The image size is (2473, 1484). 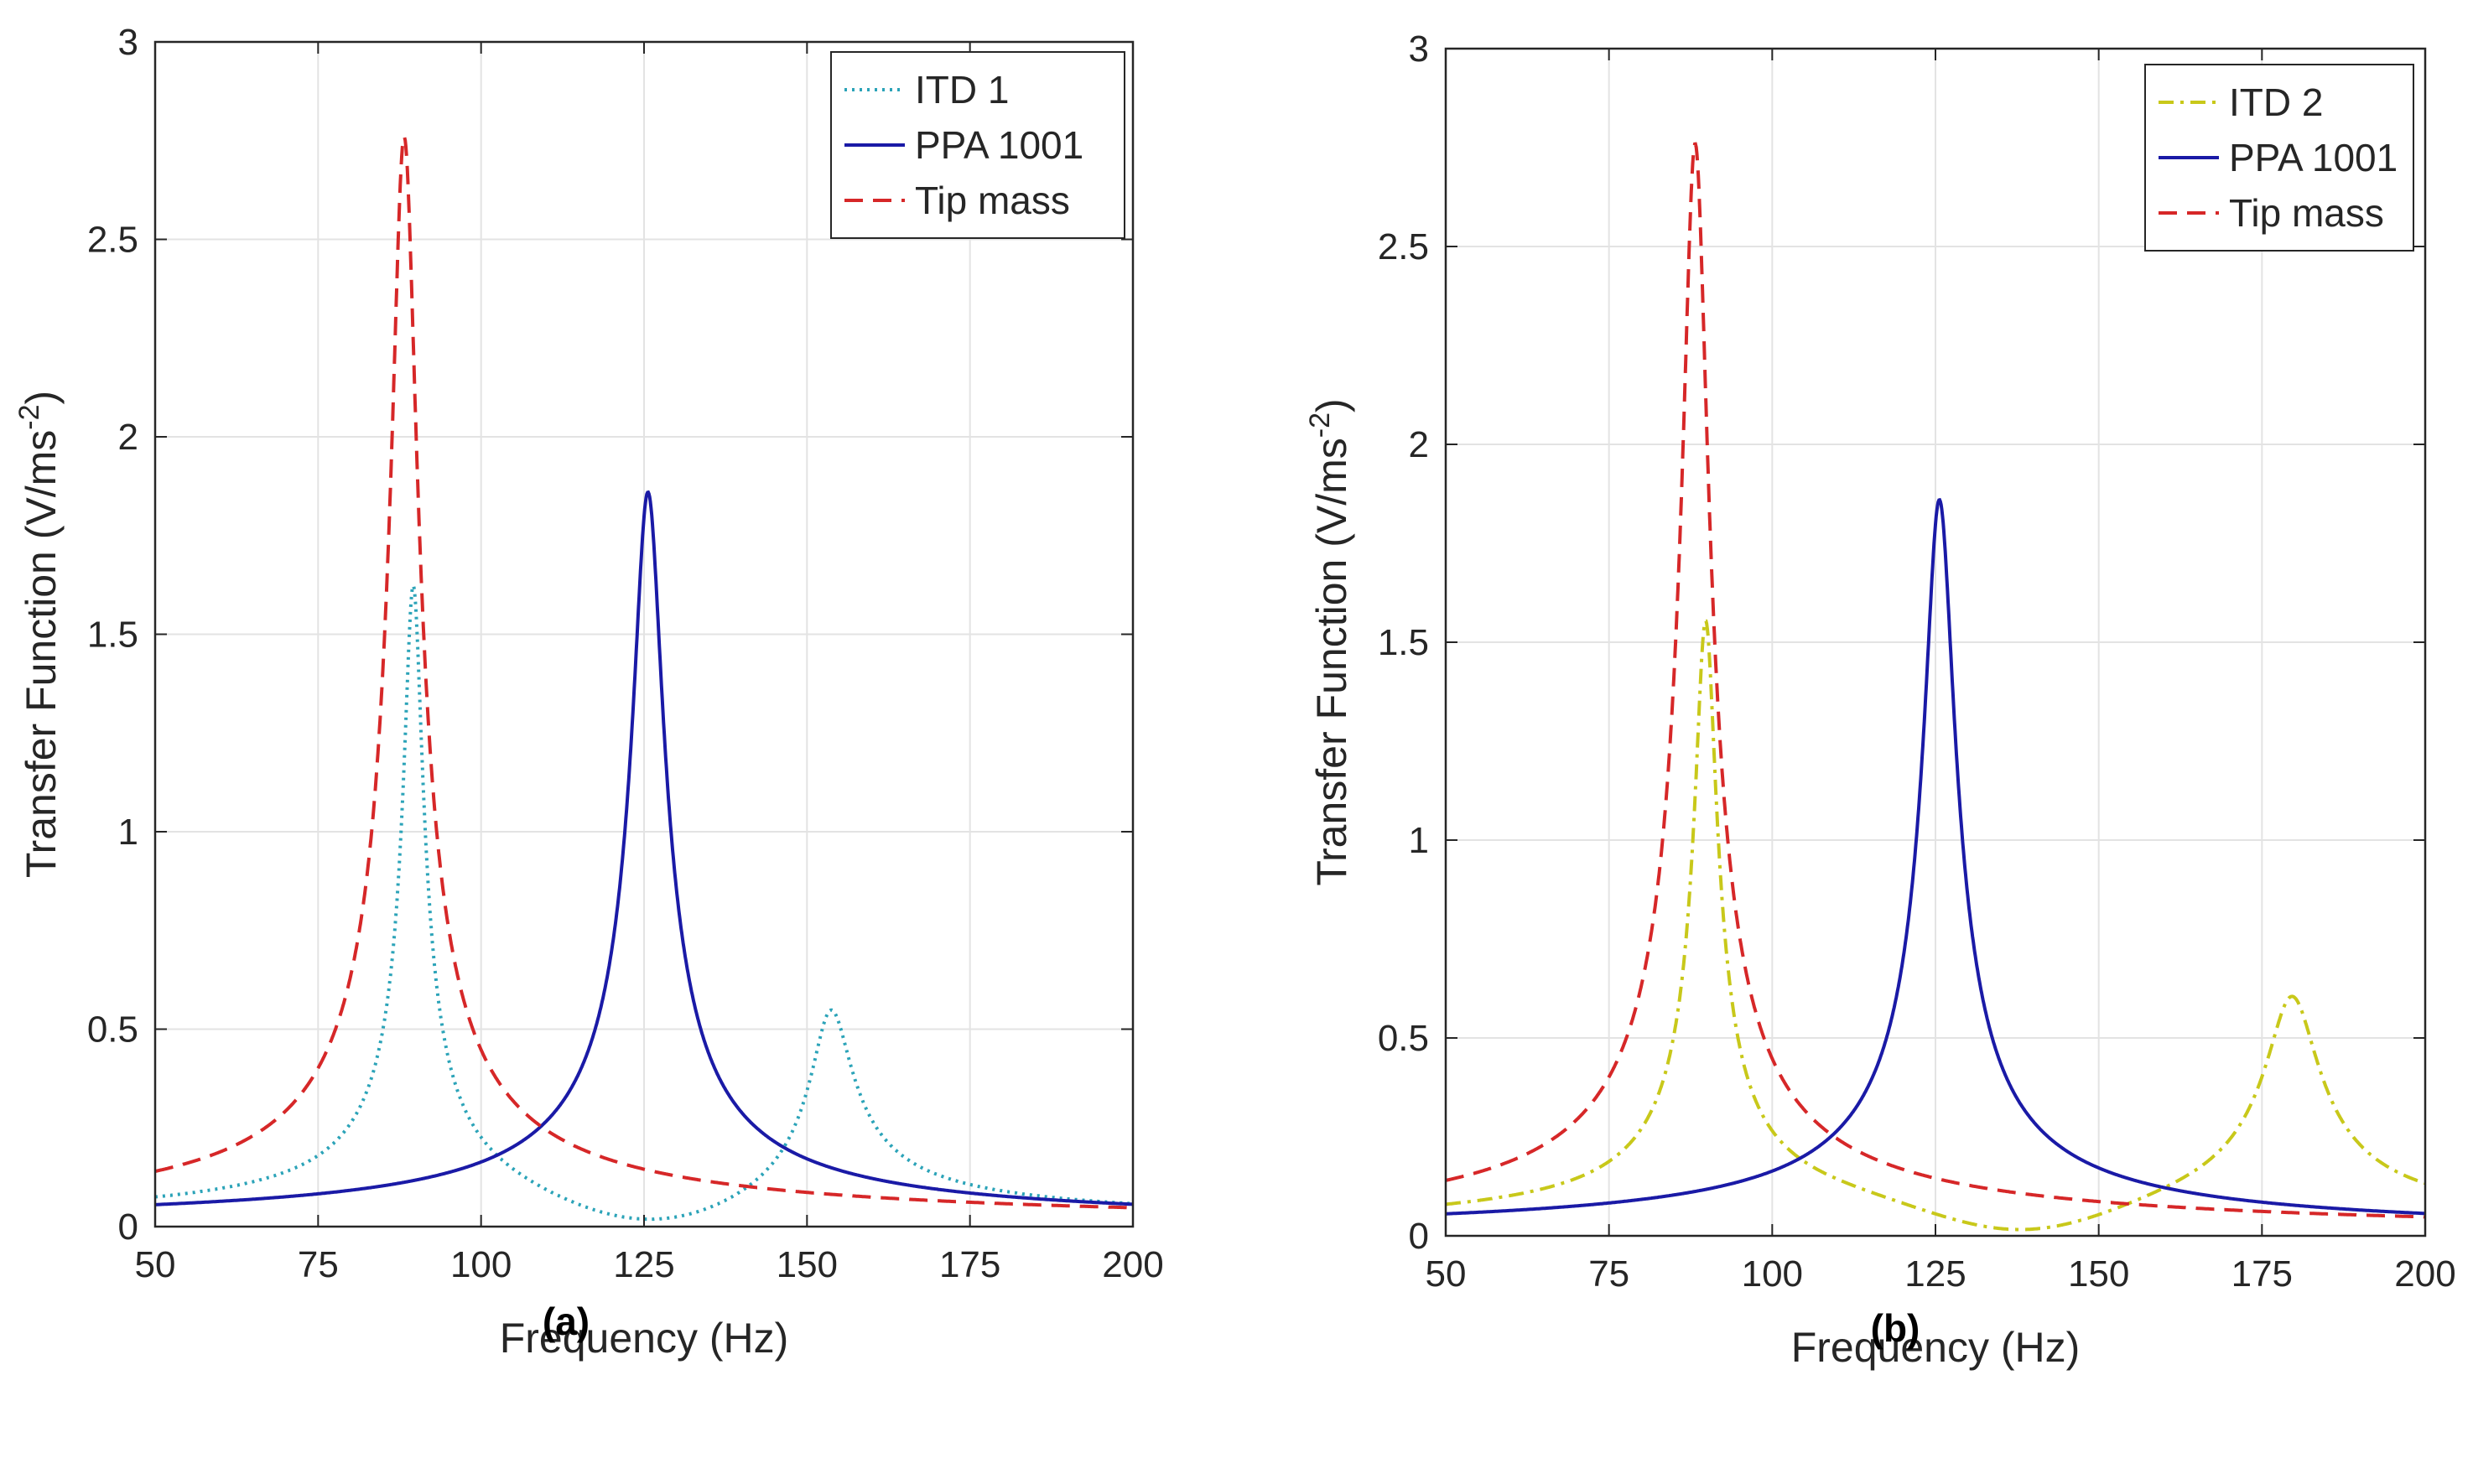 I want to click on panel-caption: (b), so click(x=1895, y=1328).